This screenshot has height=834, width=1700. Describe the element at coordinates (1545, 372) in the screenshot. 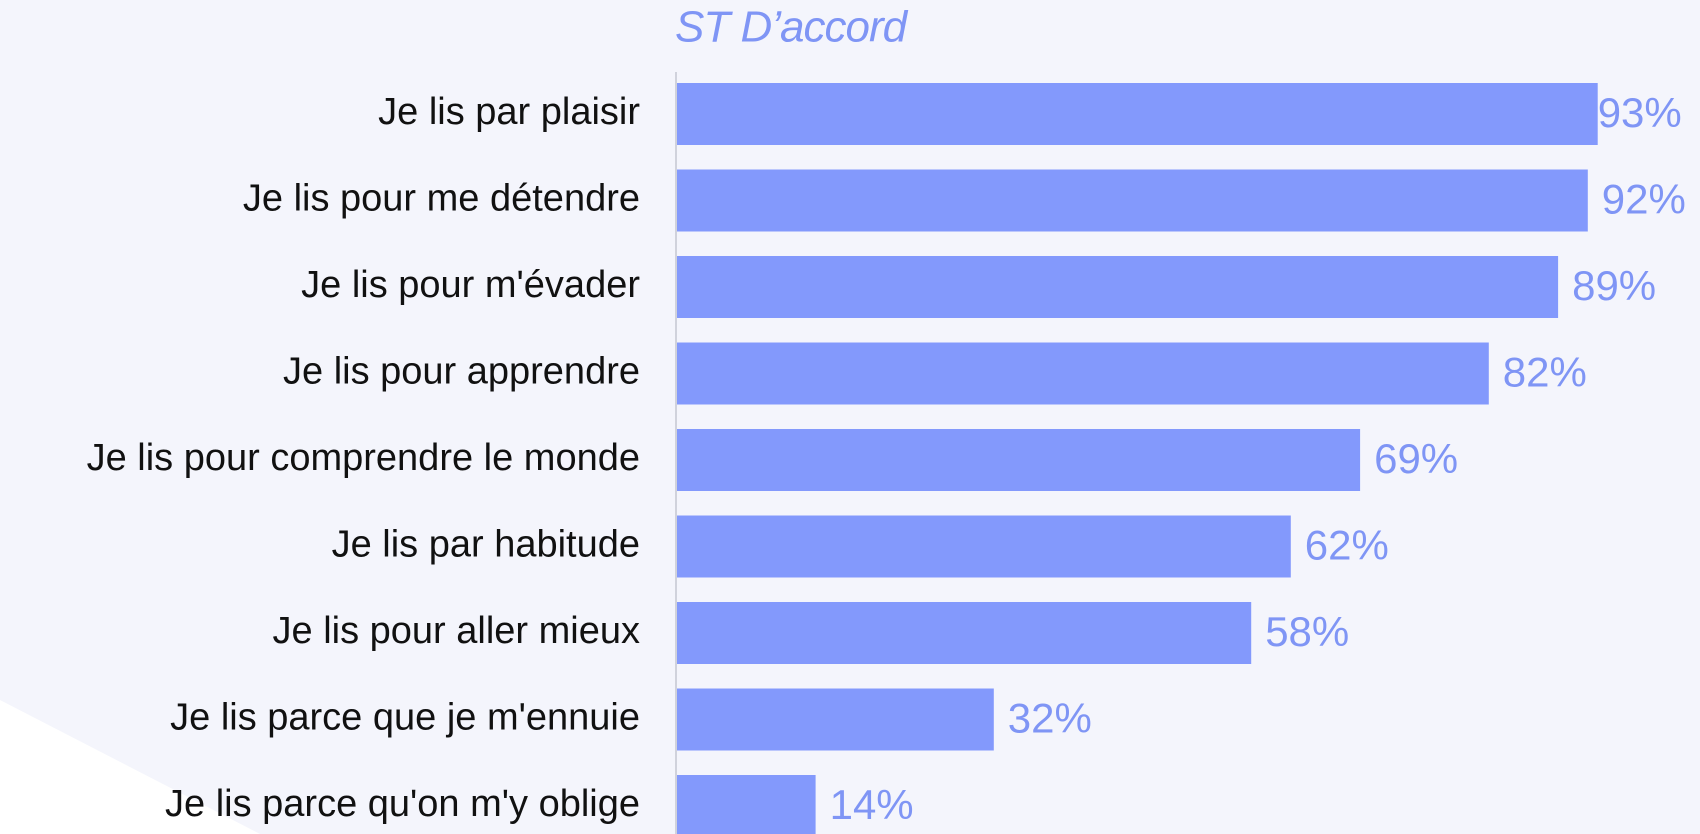

I see `value-label: 82%` at that location.